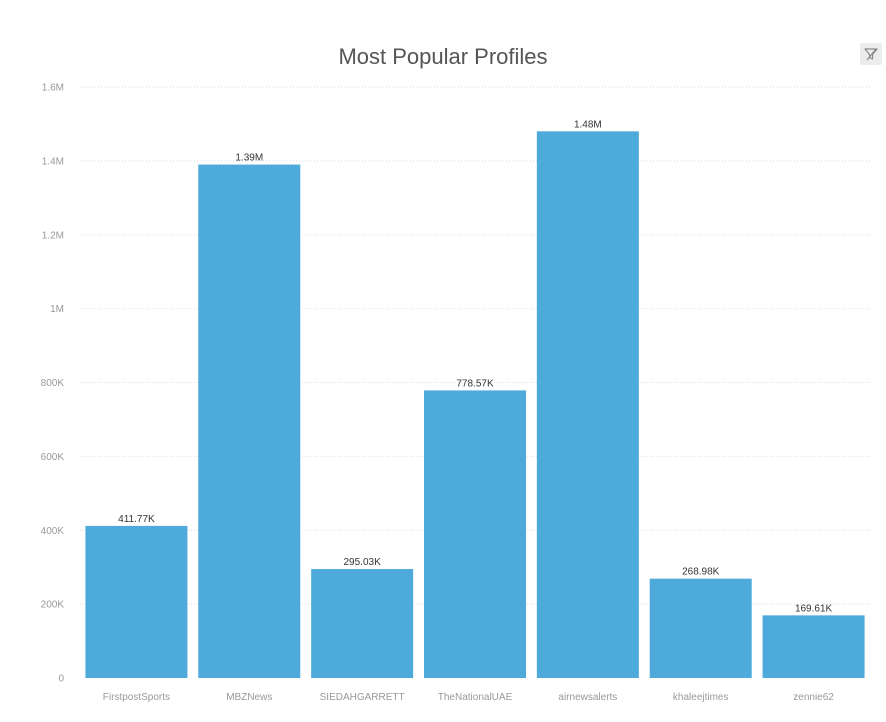  Describe the element at coordinates (53, 161) in the screenshot. I see `y-tick-label: 1.4M` at that location.